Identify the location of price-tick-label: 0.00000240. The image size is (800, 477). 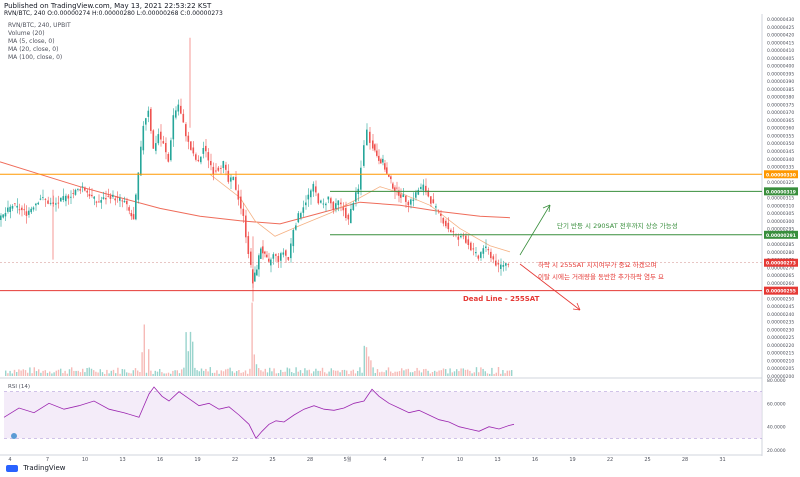
(780, 315).